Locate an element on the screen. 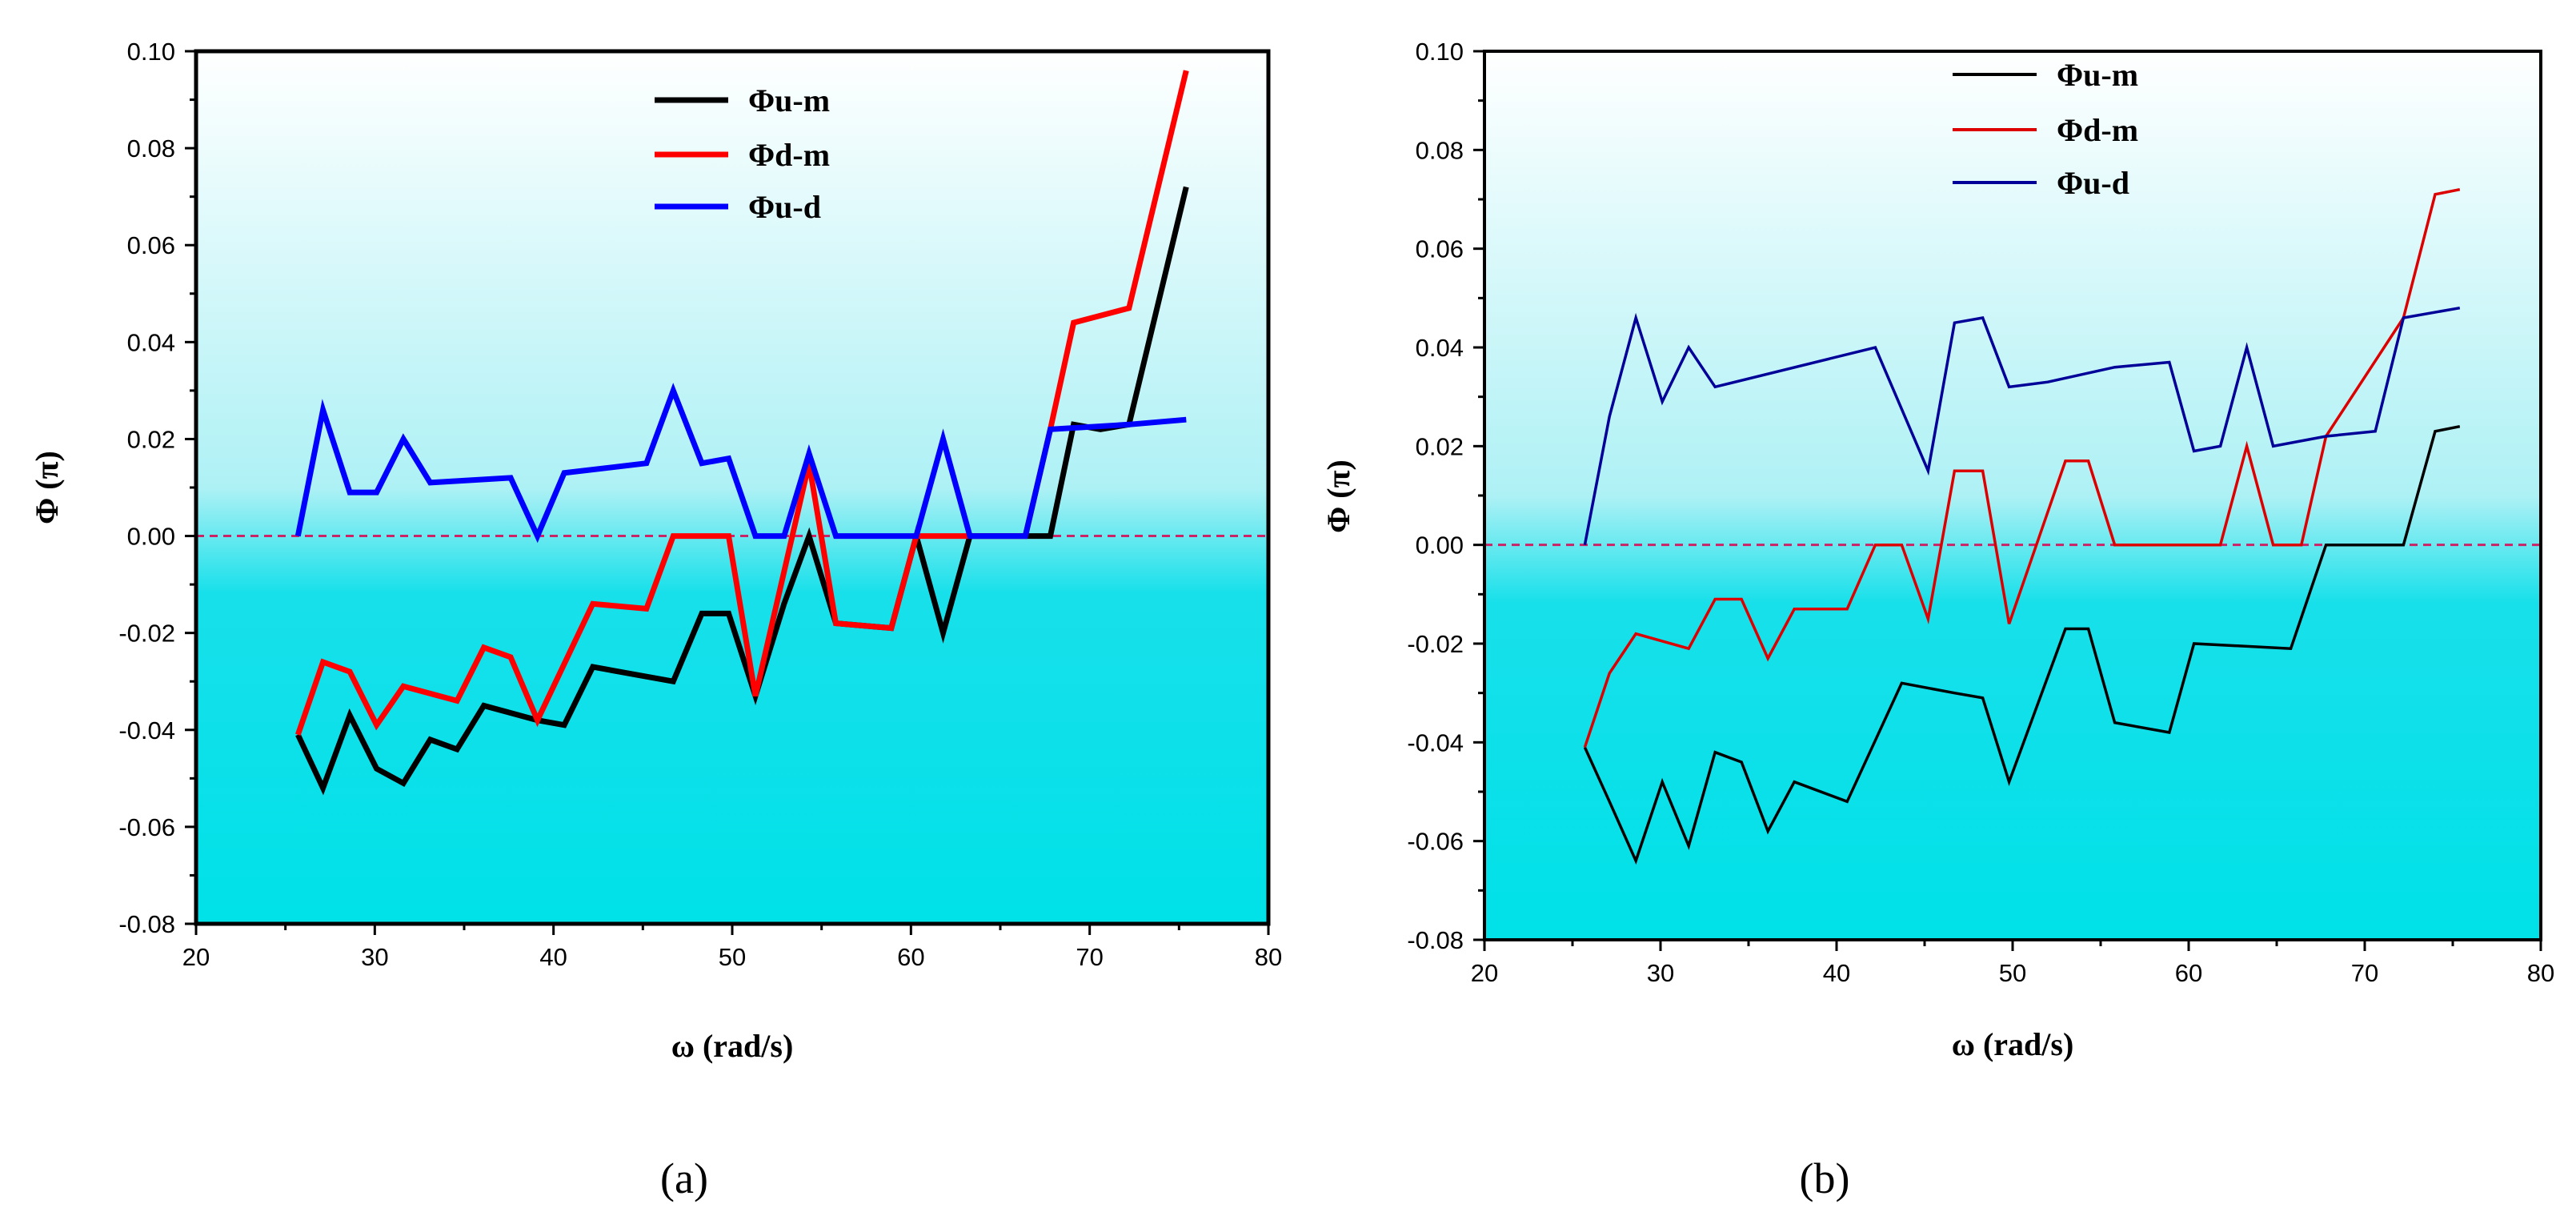 Image resolution: width=2576 pixels, height=1224 pixels. series-line-um is located at coordinates (2022, 644).